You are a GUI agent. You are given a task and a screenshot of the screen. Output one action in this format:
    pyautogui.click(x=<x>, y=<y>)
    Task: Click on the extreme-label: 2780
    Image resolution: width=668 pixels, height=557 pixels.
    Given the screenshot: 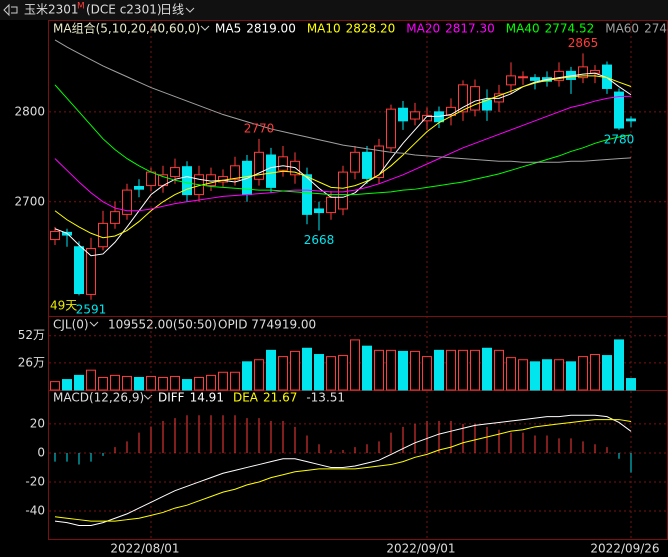 What is the action you would take?
    pyautogui.click(x=619, y=139)
    